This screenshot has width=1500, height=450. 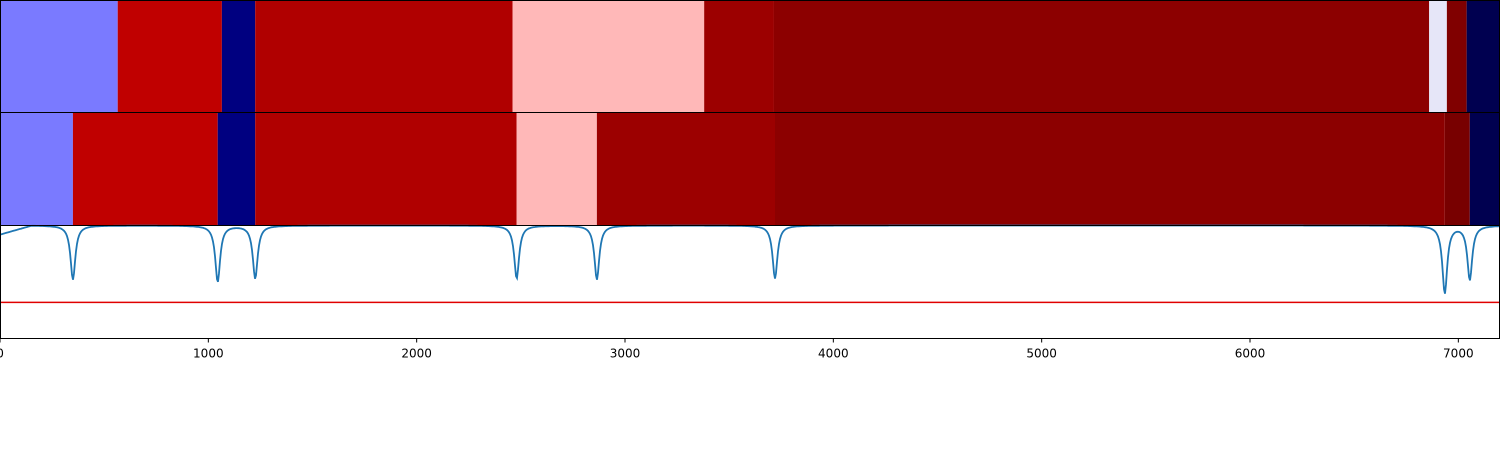 What do you see at coordinates (2, 354) in the screenshot?
I see `x-tick-label-0: 0` at bounding box center [2, 354].